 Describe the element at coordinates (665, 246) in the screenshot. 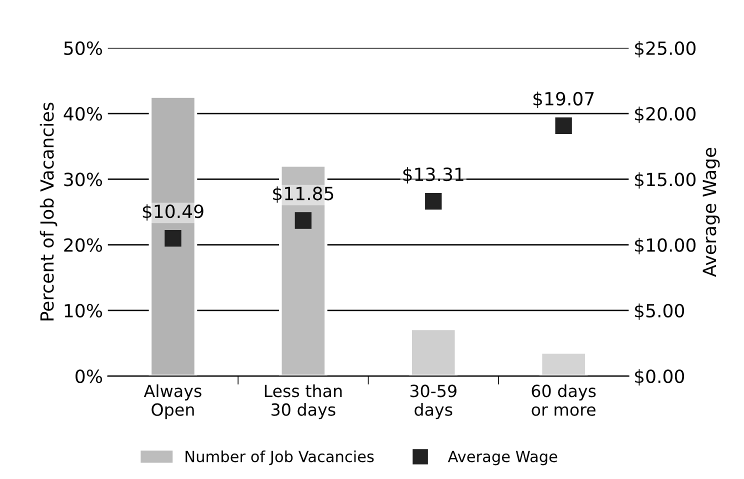

I see `y2-tick-label: $10.00` at that location.